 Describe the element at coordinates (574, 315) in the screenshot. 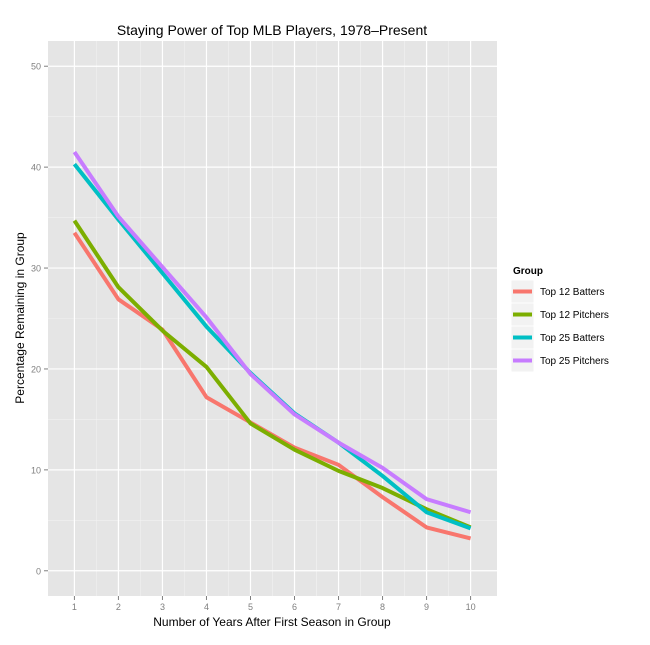

I see `legend-label: Top 12 Pitchers` at that location.